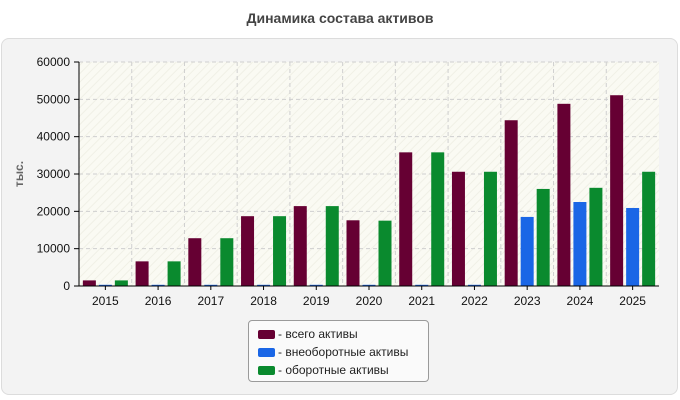 This screenshot has height=400, width=680. I want to click on x-tick-label: 2023, so click(527, 301).